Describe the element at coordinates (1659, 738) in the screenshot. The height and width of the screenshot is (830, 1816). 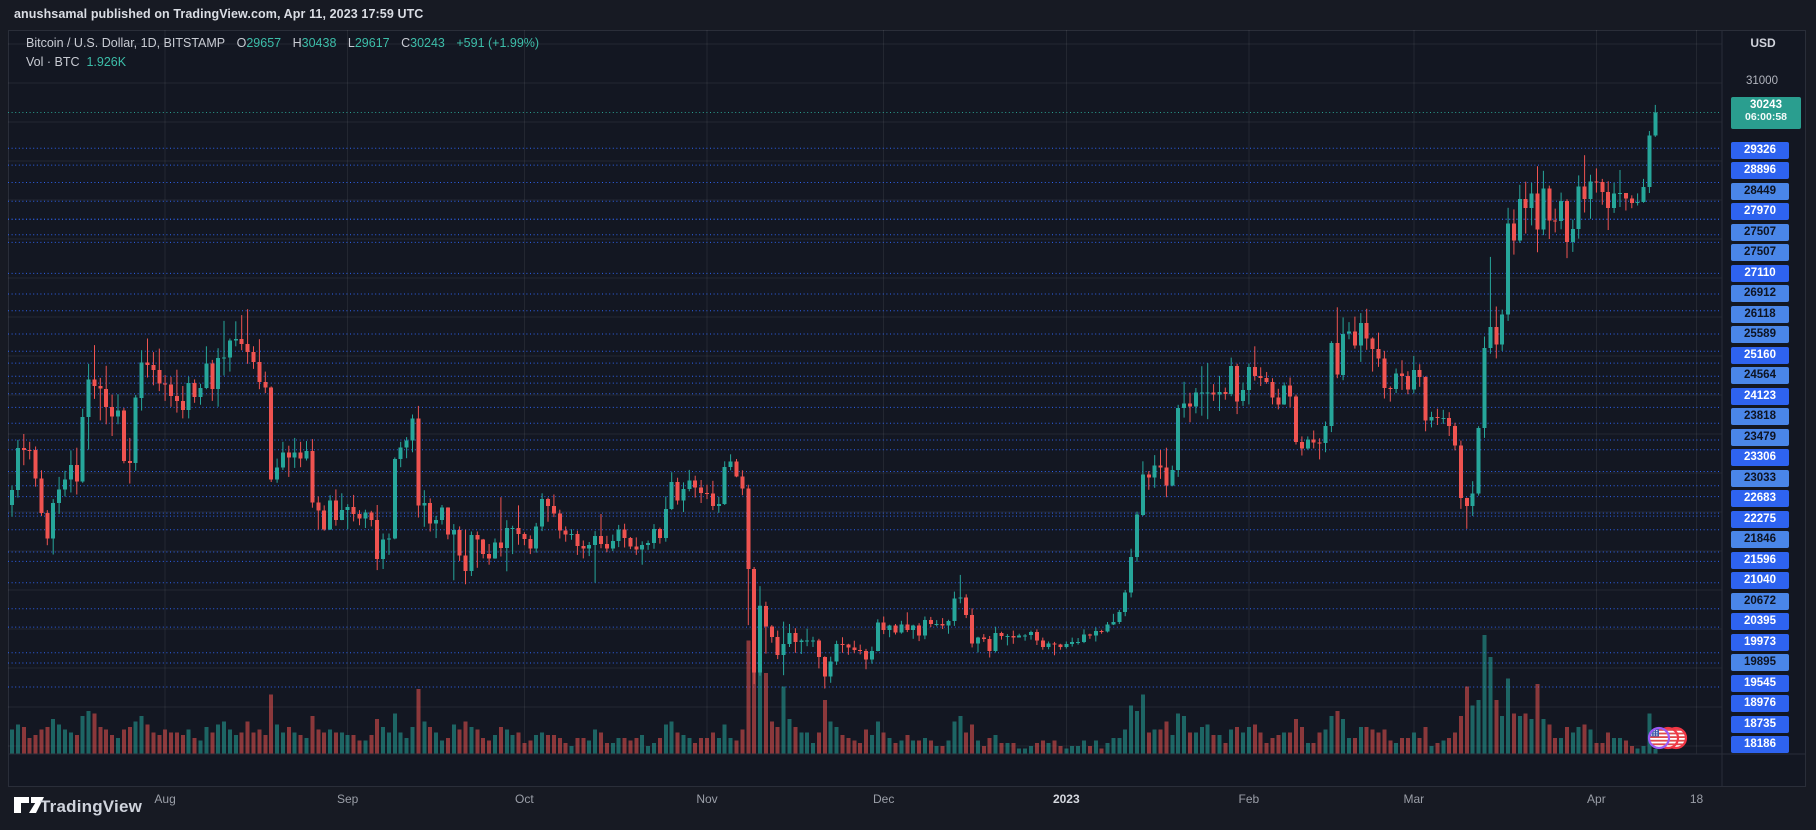
I see `economic-events-icon` at that location.